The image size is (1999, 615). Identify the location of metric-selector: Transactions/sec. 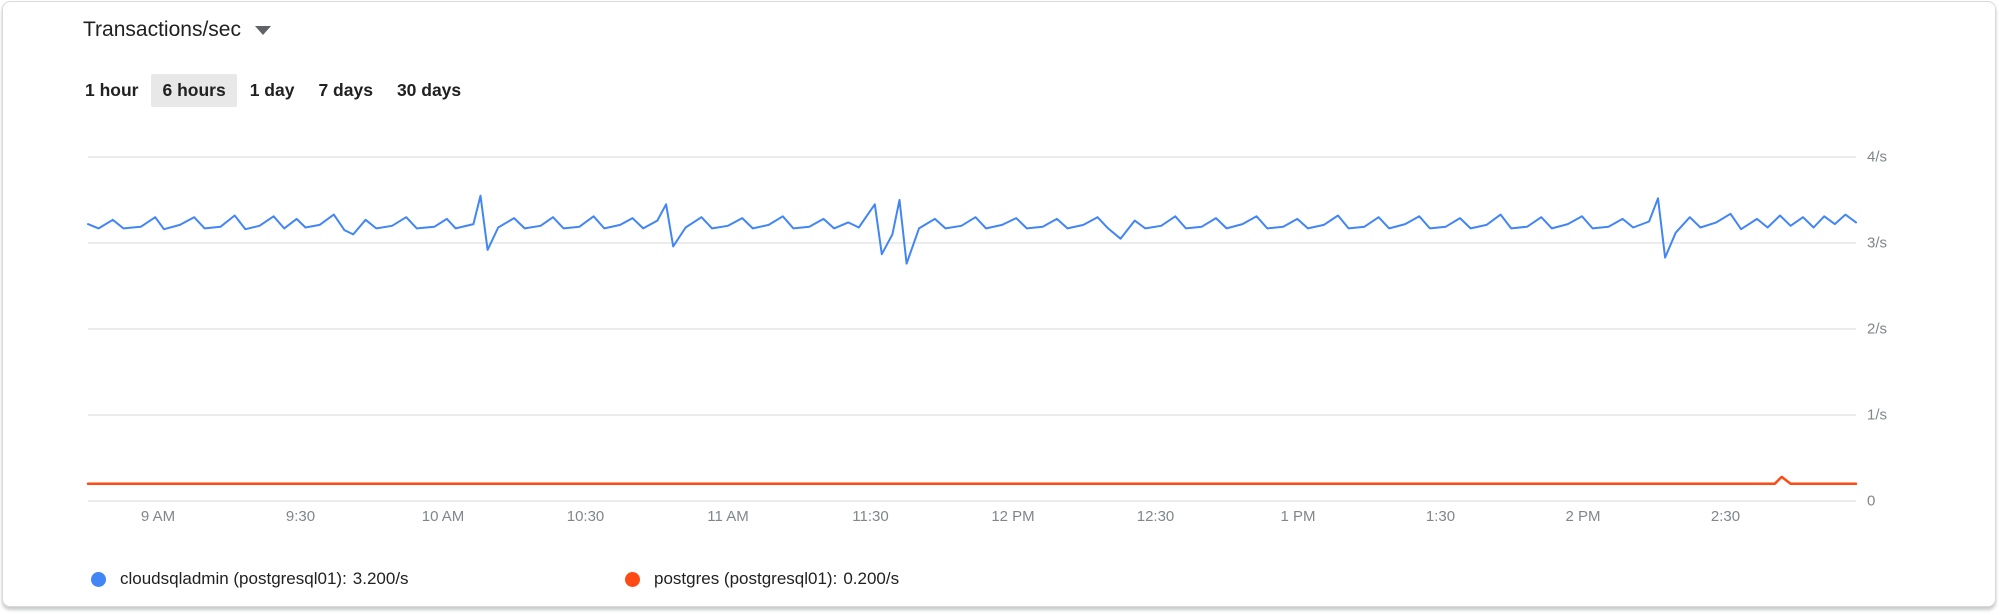
(177, 30).